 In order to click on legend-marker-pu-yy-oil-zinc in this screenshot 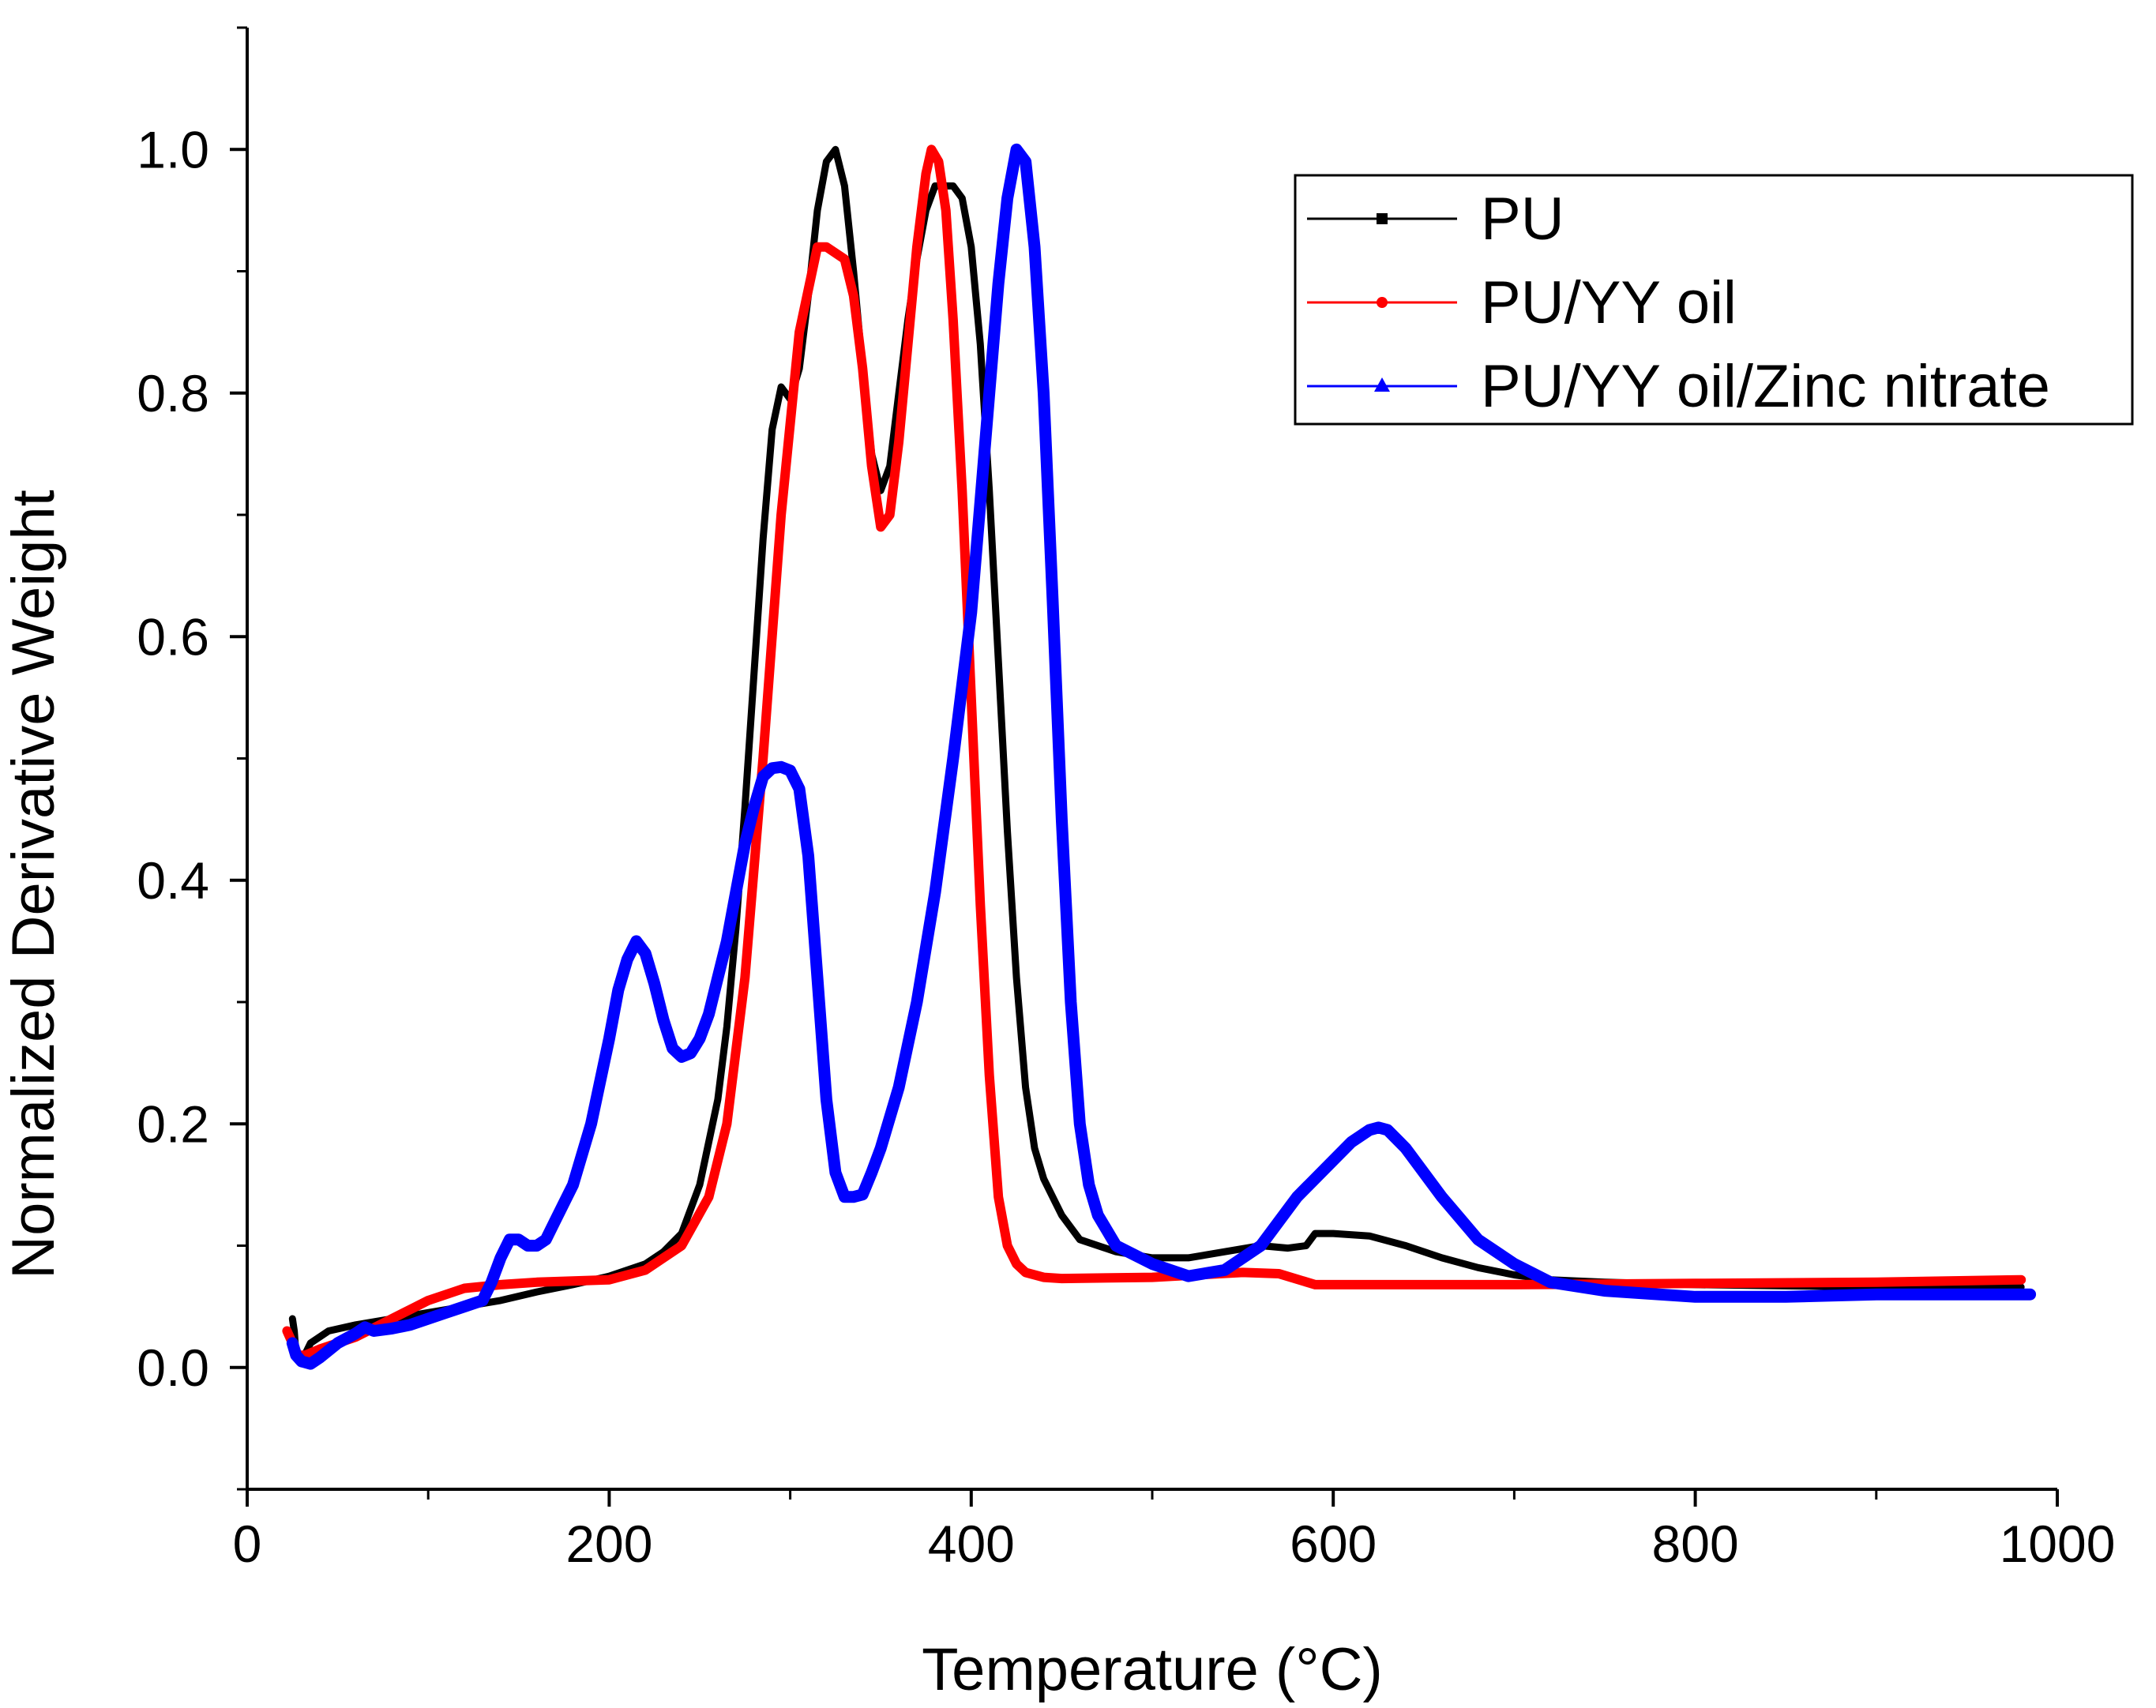, I will do `click(1382, 384)`.